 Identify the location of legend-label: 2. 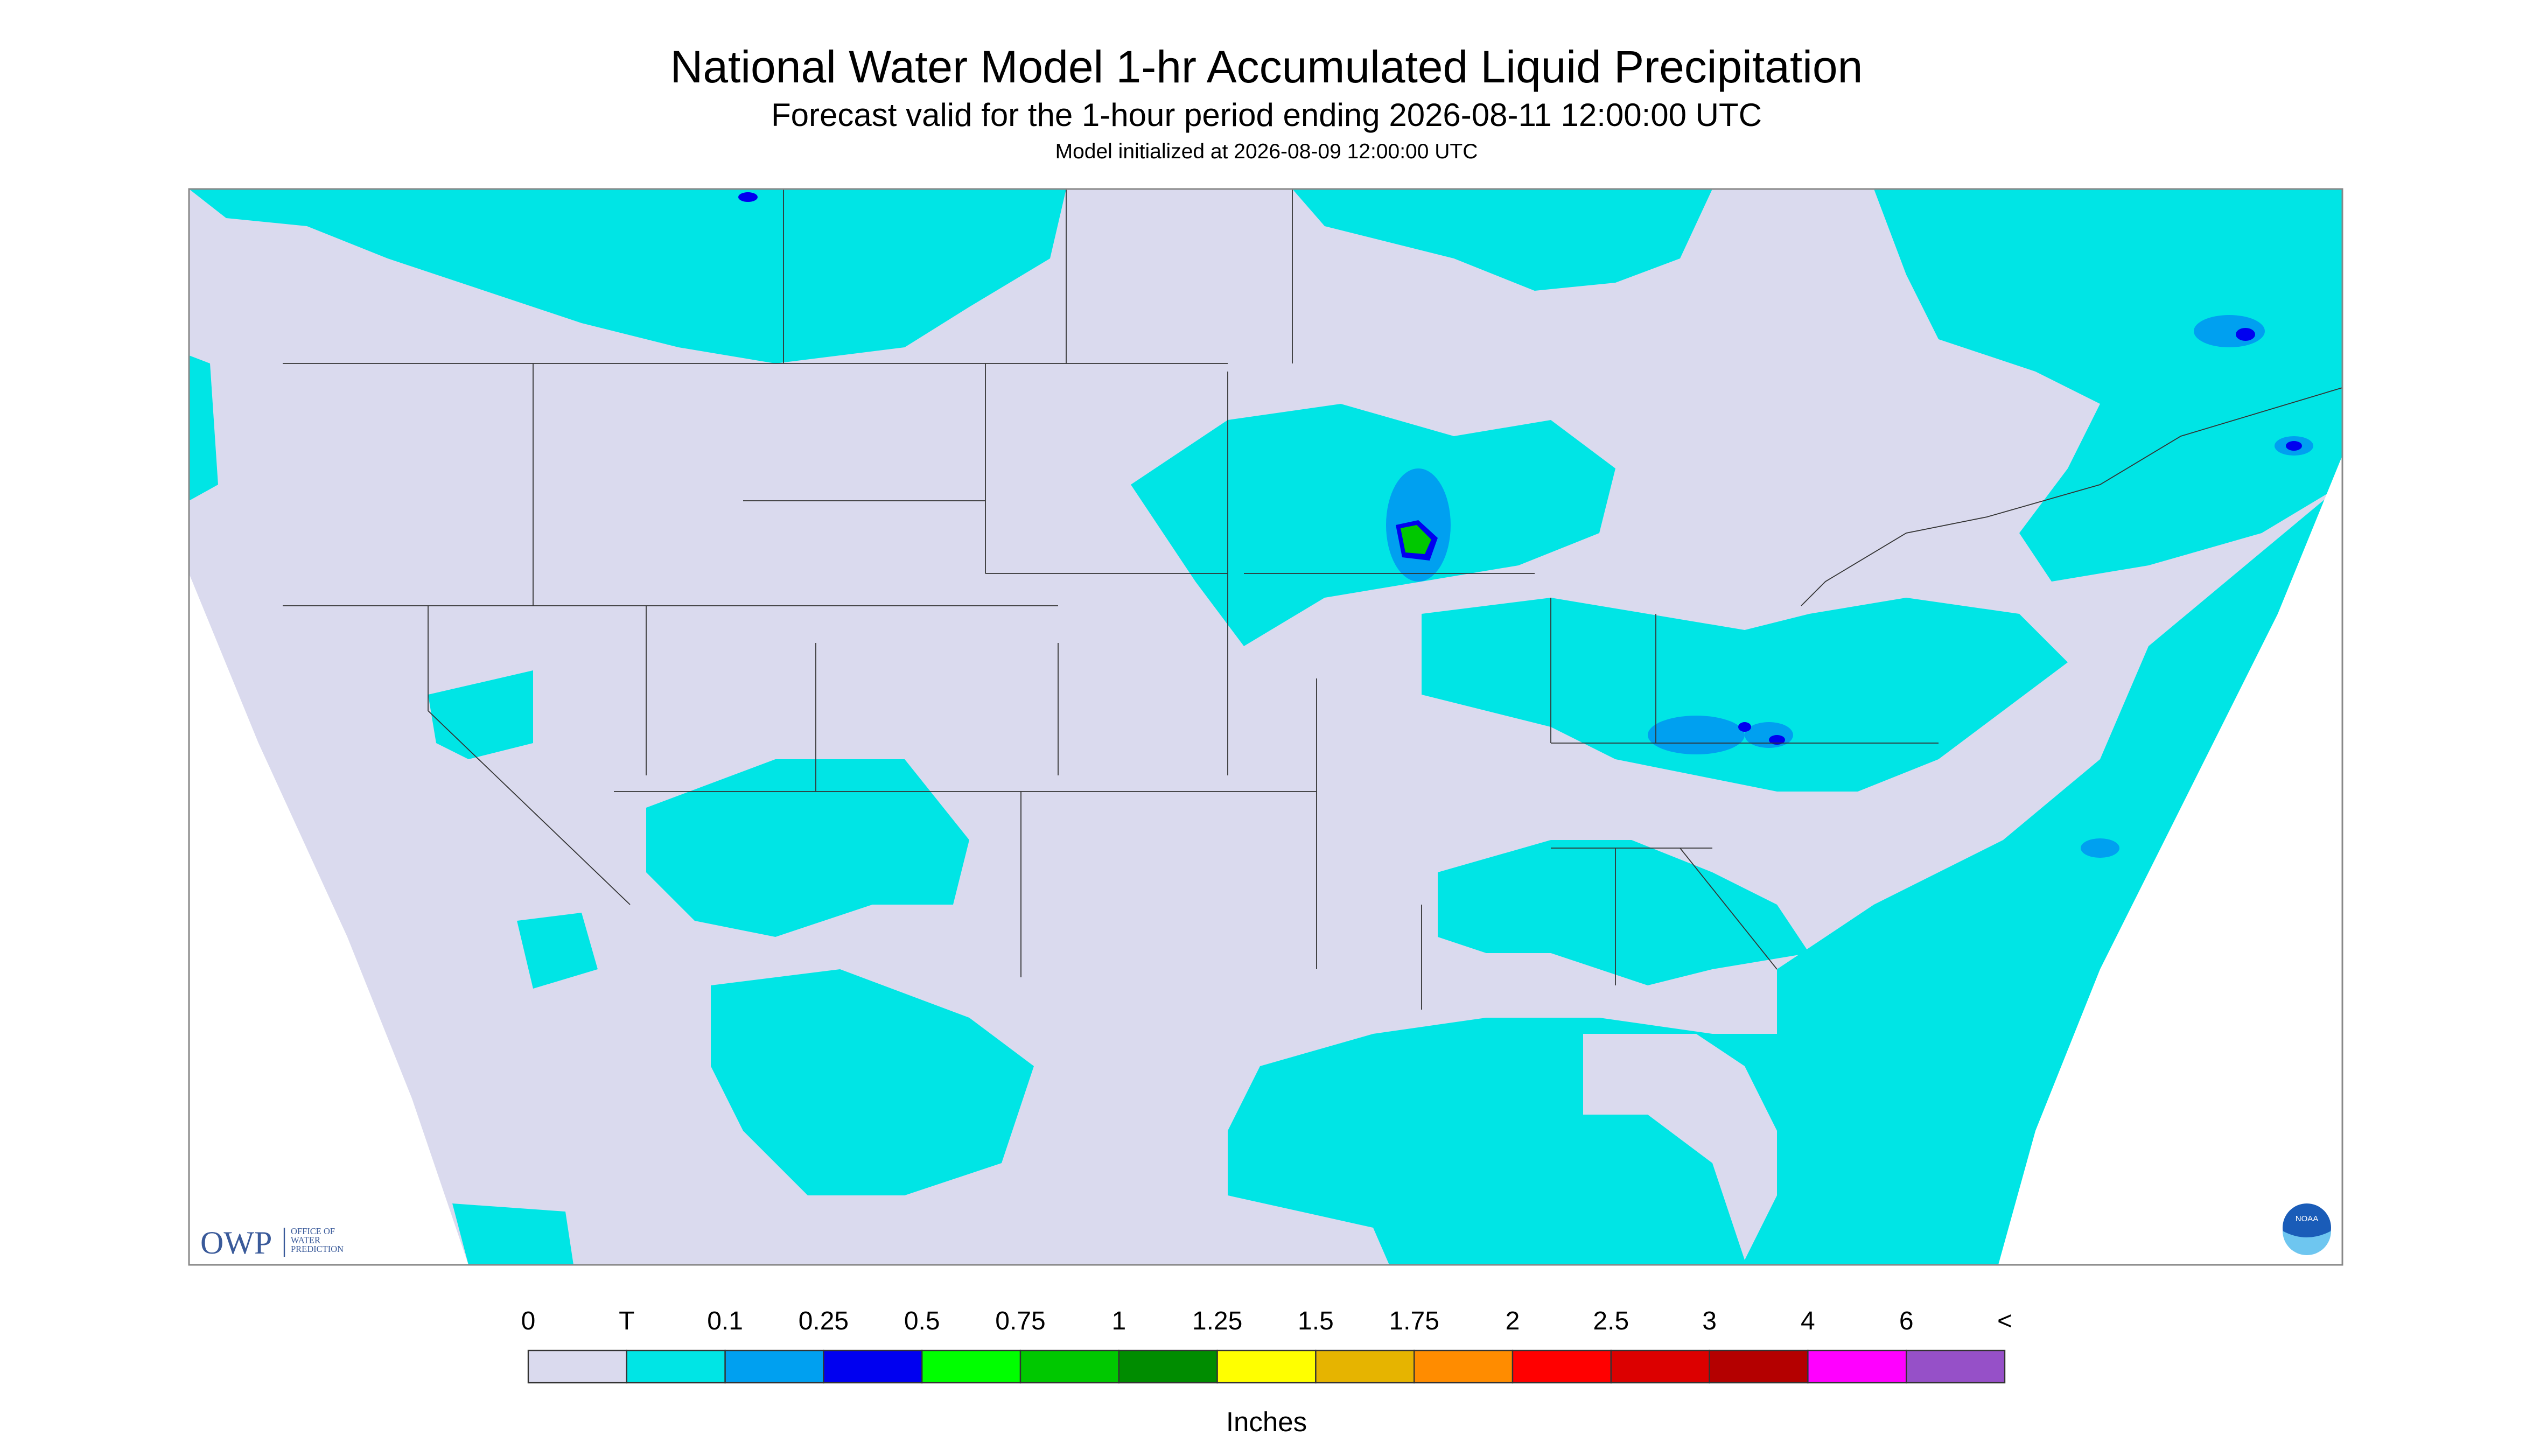
(1513, 1321).